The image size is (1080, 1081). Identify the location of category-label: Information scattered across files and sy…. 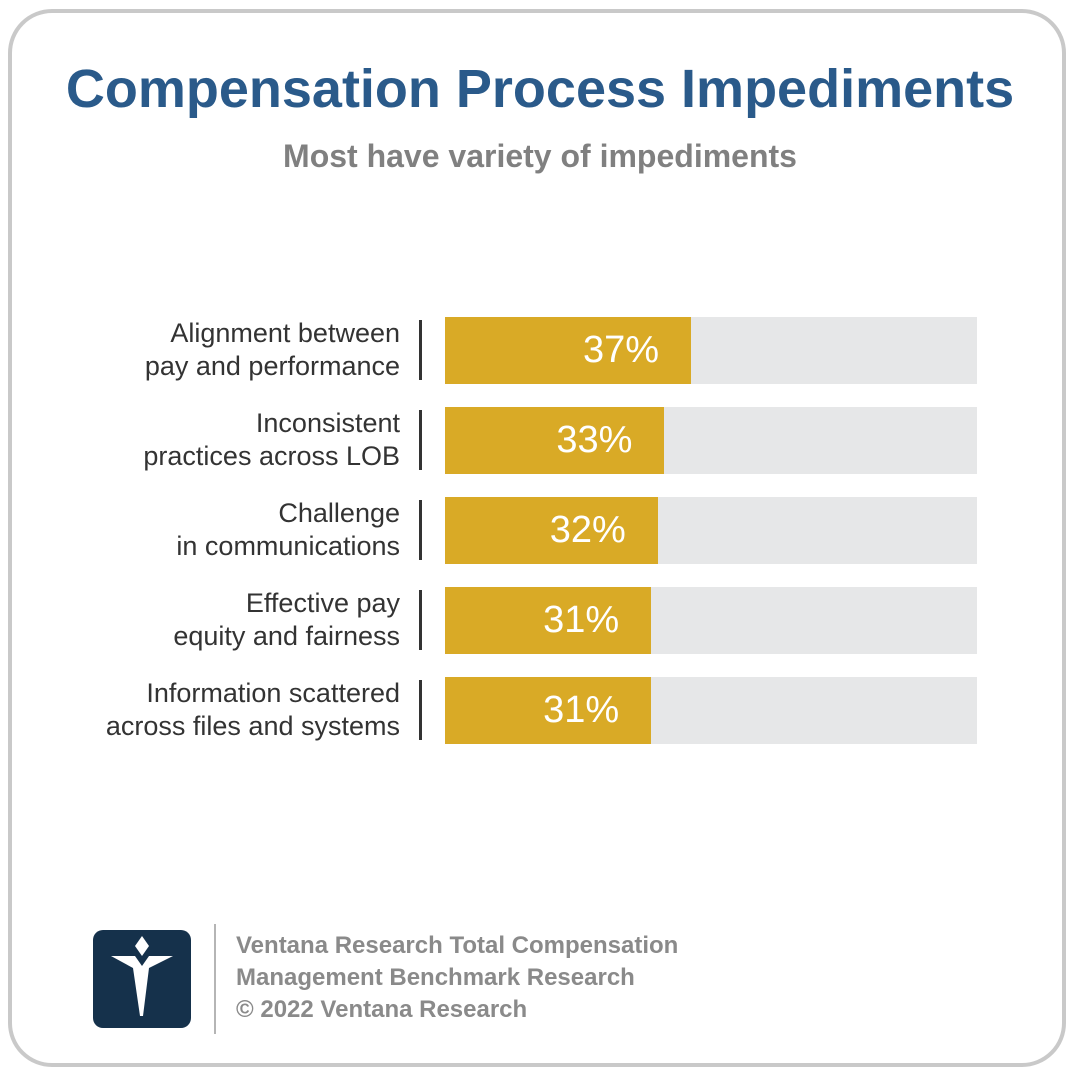
(210, 710).